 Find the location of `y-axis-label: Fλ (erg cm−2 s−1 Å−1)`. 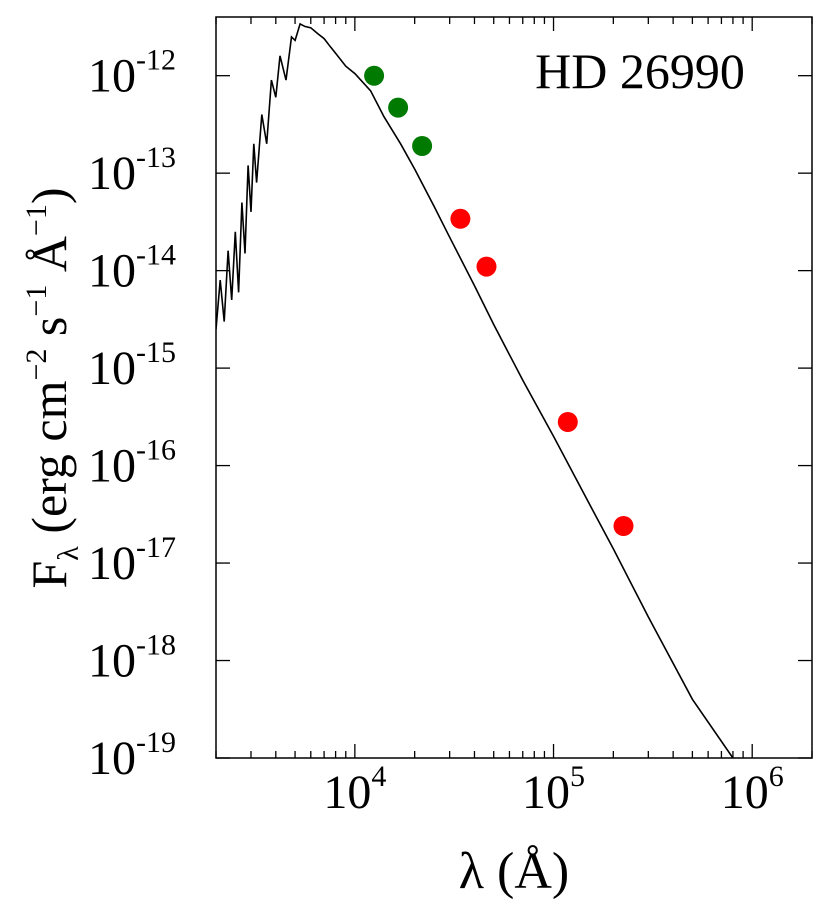

y-axis-label: Fλ (erg cm−2 s−1 Å−1) is located at coordinates (52, 387).